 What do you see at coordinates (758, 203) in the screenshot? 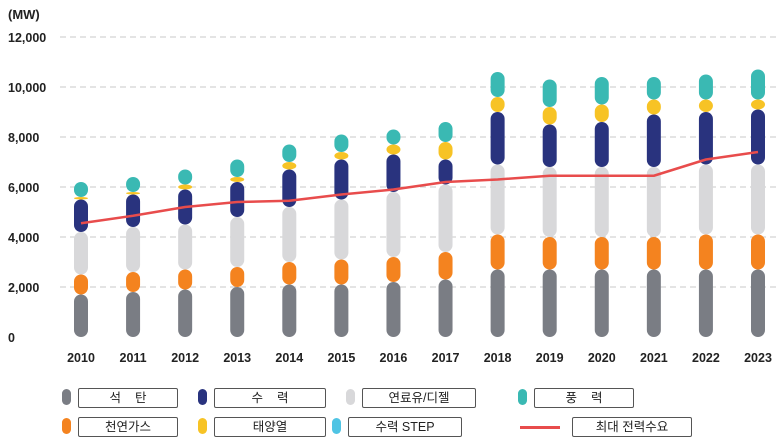
I see `bar-stack-2023` at bounding box center [758, 203].